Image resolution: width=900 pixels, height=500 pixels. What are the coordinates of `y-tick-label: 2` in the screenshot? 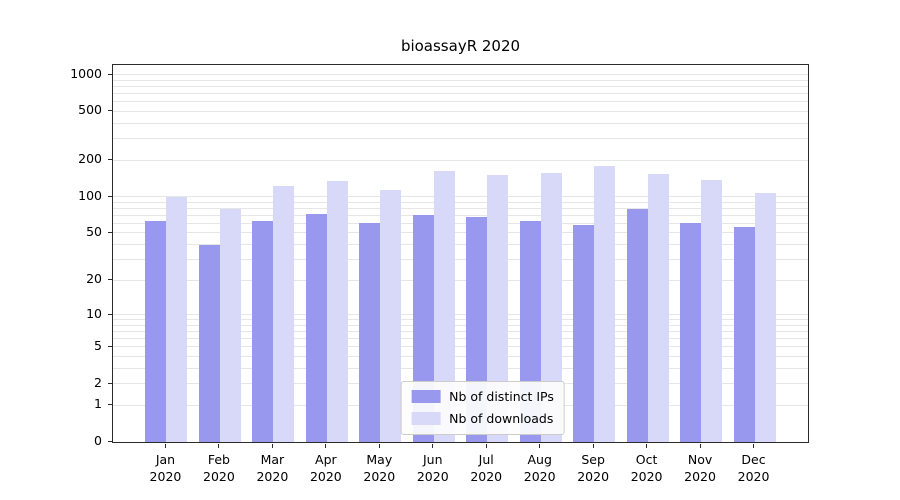 It's located at (98, 382).